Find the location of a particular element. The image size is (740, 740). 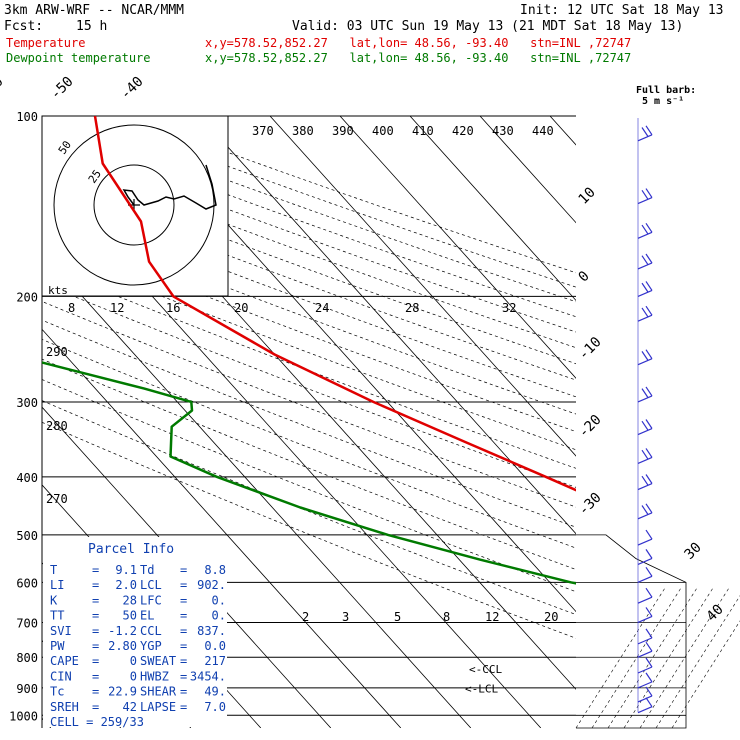

parcel-info-row: Tc = 22.9 SHEAR = 49. is located at coordinates (138, 692).